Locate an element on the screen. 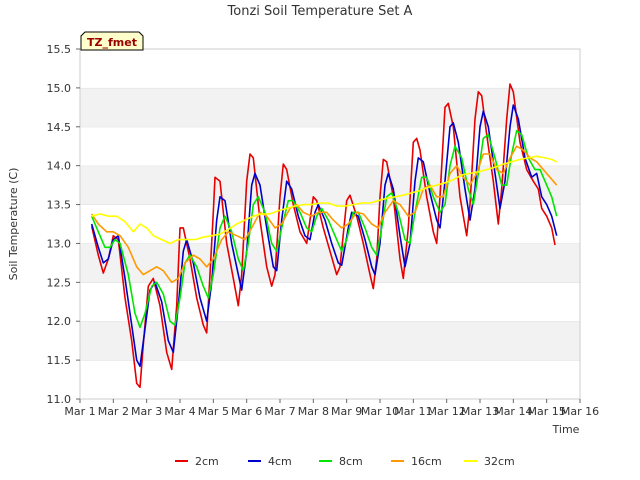  y-tick-label: 11.0 is located at coordinates (59, 399).